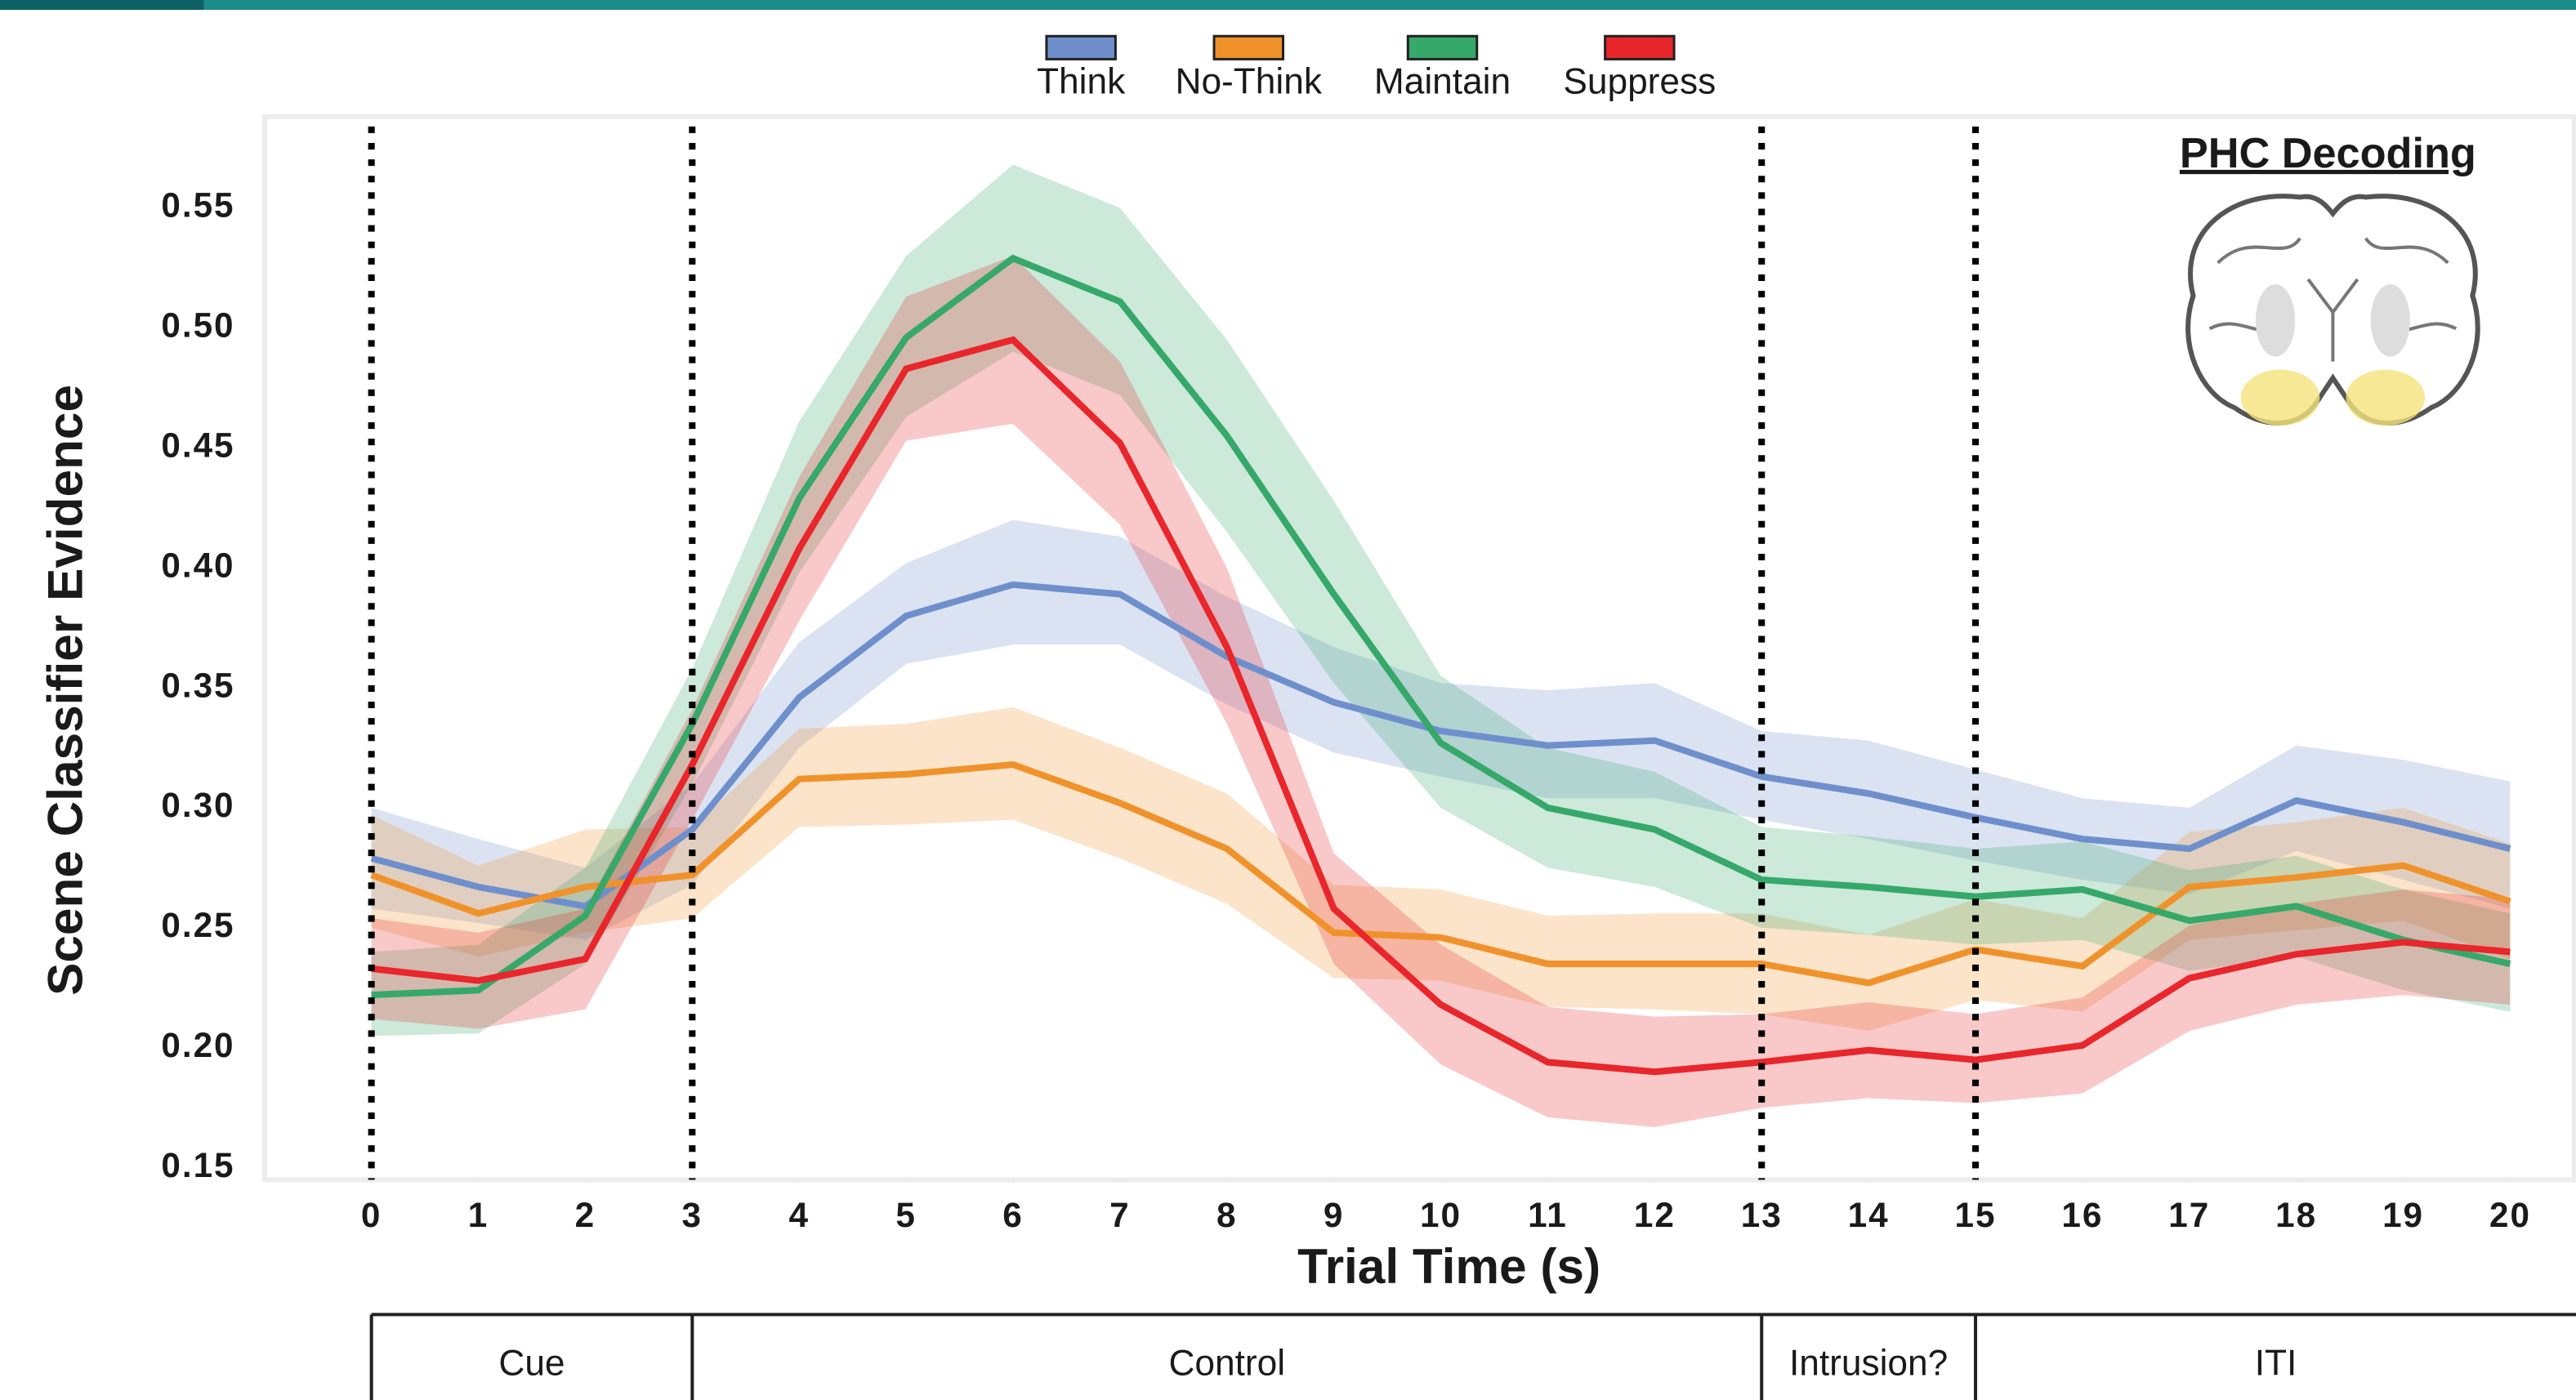  I want to click on x-tick-label: 20, so click(2510, 1215).